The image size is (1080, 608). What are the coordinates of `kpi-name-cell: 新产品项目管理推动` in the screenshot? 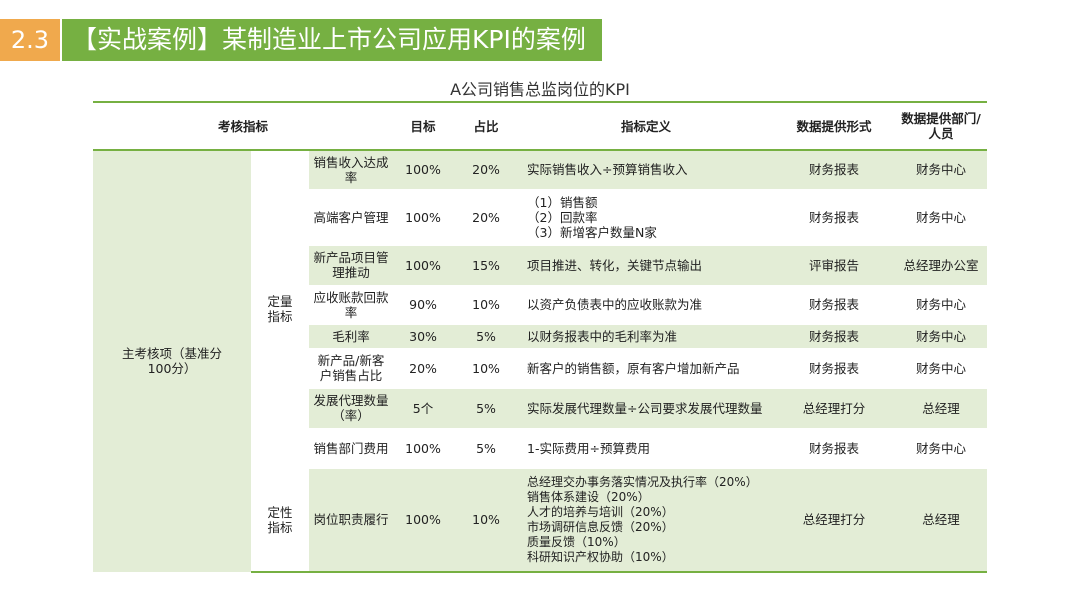 It's located at (351, 265).